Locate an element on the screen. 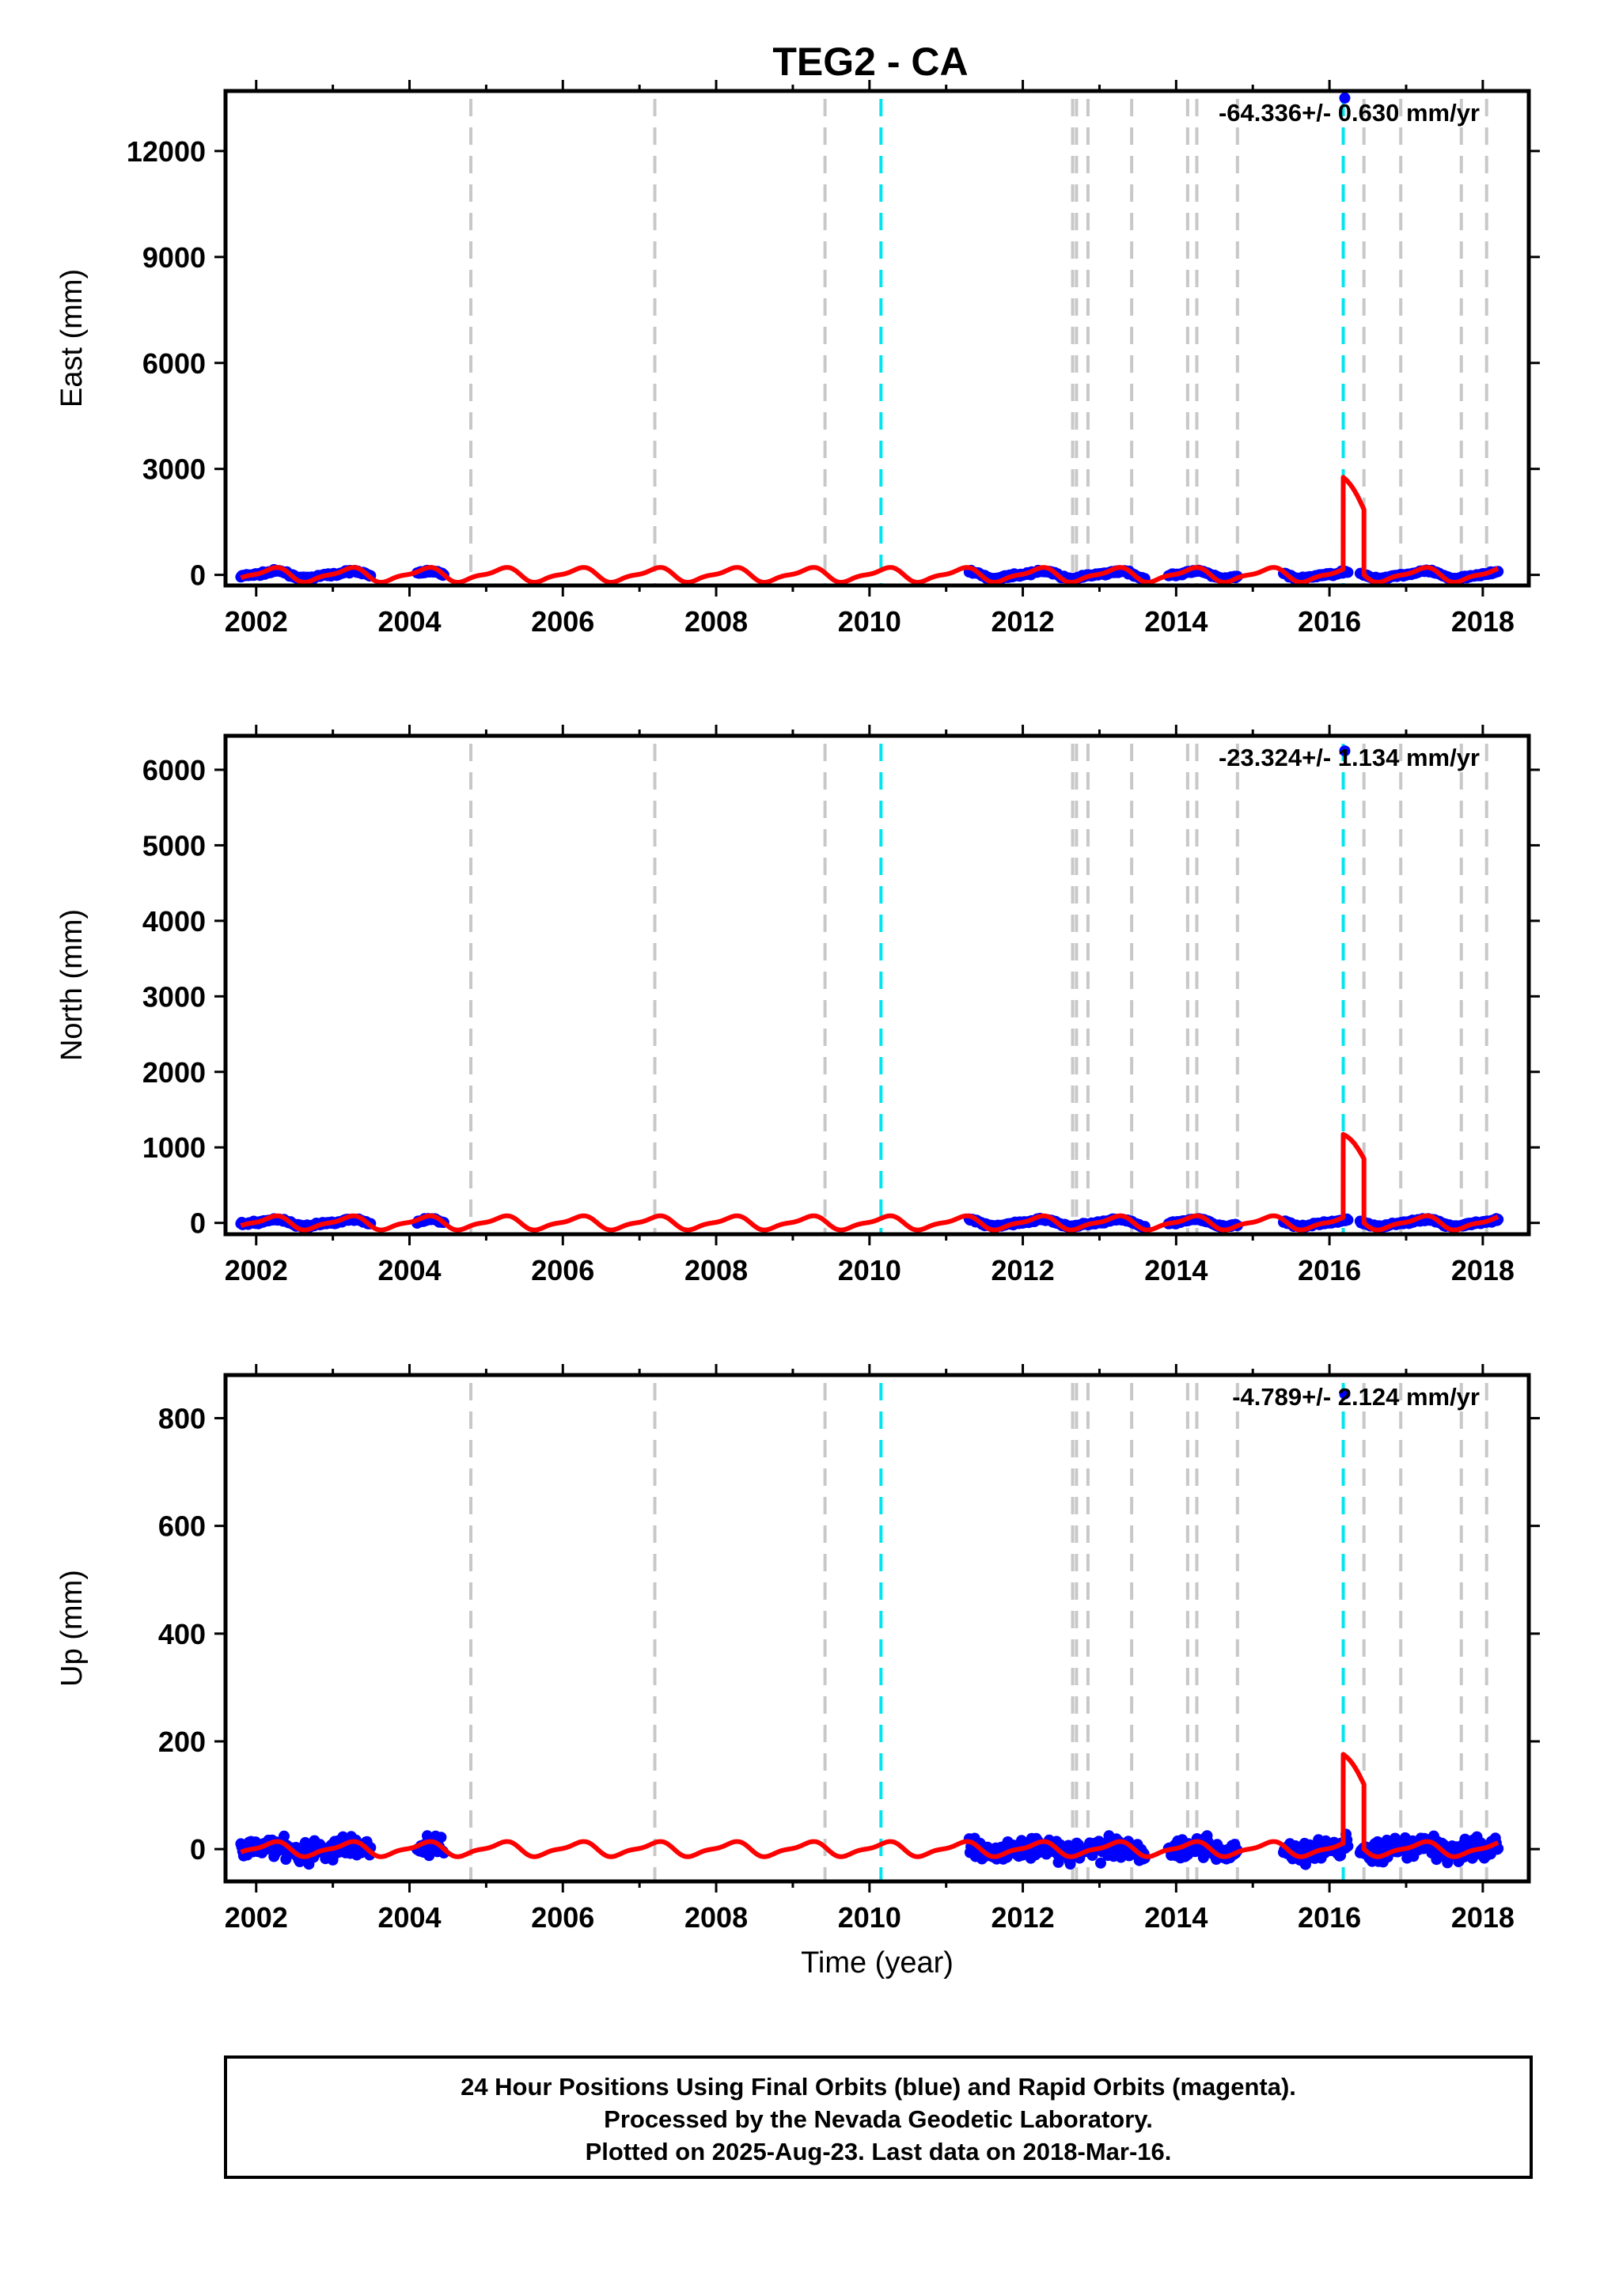 The image size is (1600, 2296). y-tick-label: 200 is located at coordinates (182, 1742).